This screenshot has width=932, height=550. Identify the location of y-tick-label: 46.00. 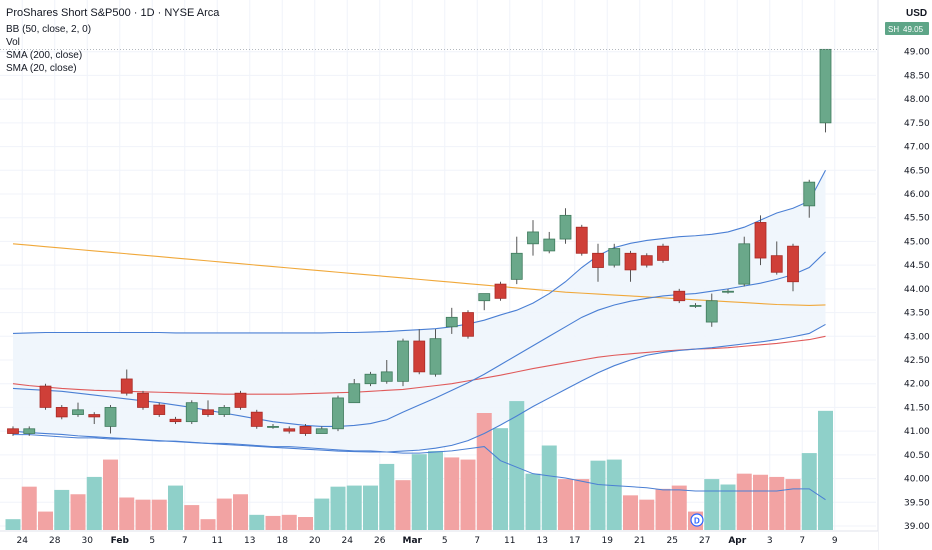
(917, 195).